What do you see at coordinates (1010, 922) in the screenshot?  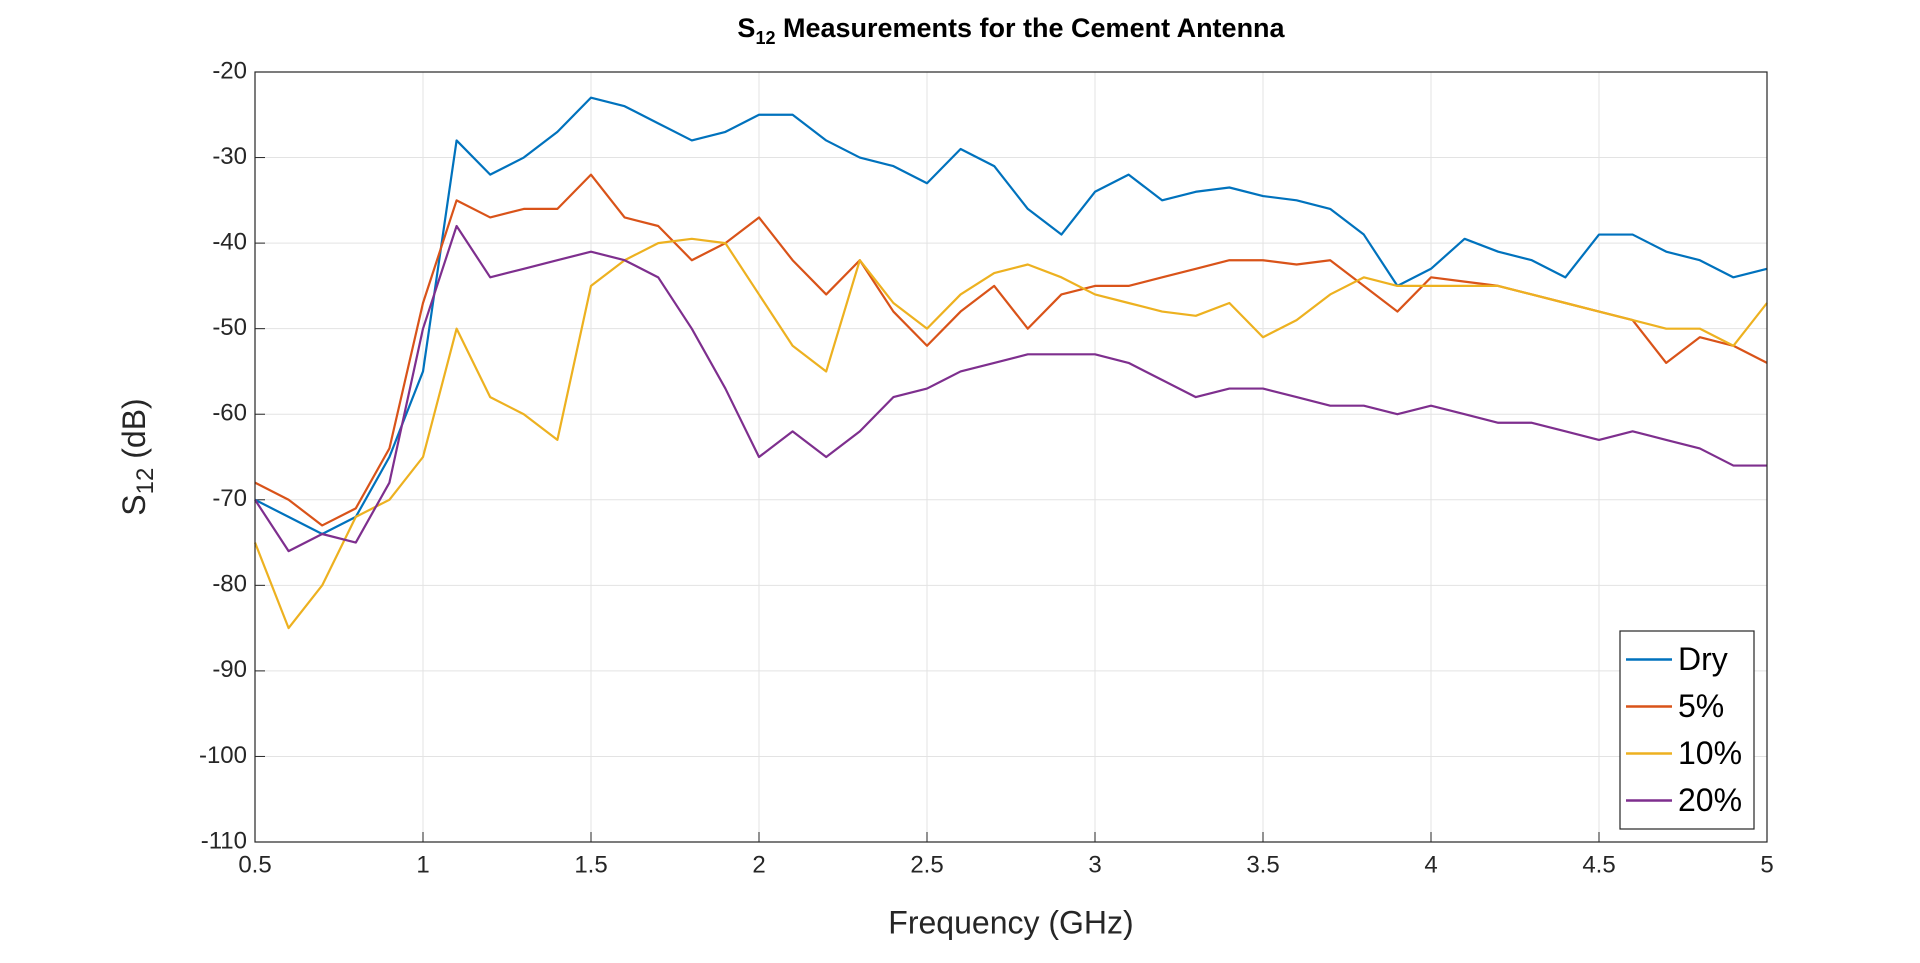 I see `x-axis-label: Frequency (GHz)` at bounding box center [1010, 922].